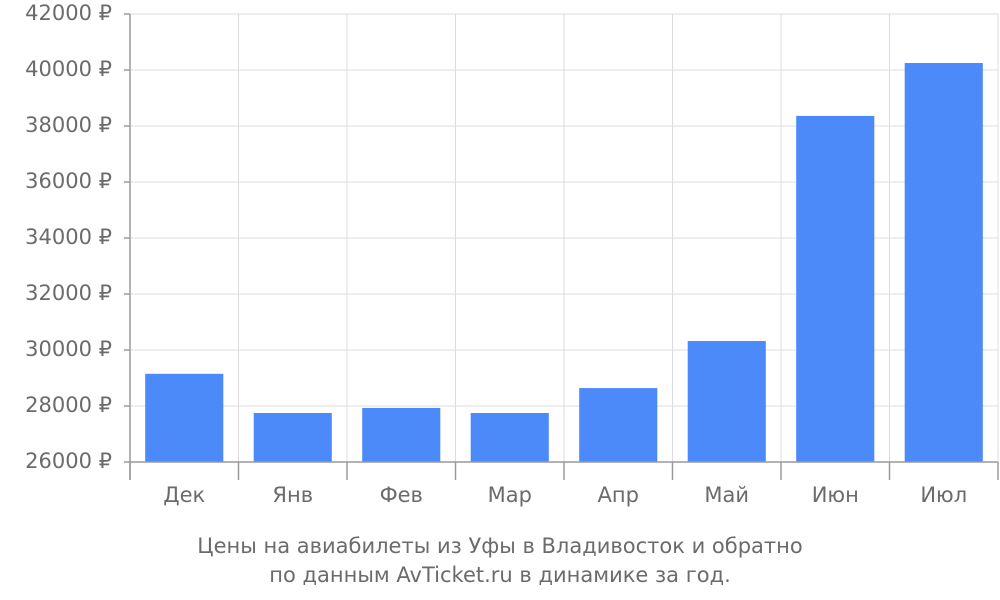 This screenshot has width=1000, height=600. I want to click on x-tick-label: Мар, so click(510, 495).